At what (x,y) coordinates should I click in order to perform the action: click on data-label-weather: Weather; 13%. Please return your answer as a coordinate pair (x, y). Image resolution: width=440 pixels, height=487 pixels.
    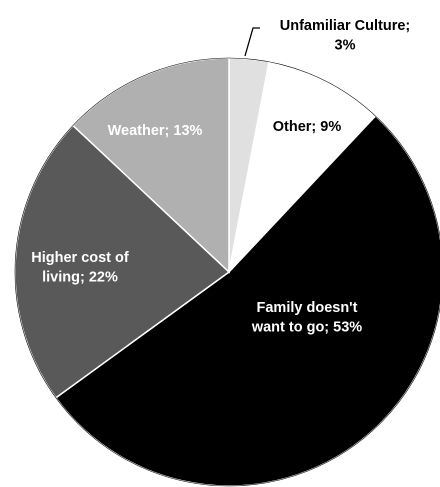
    Looking at the image, I should click on (155, 131).